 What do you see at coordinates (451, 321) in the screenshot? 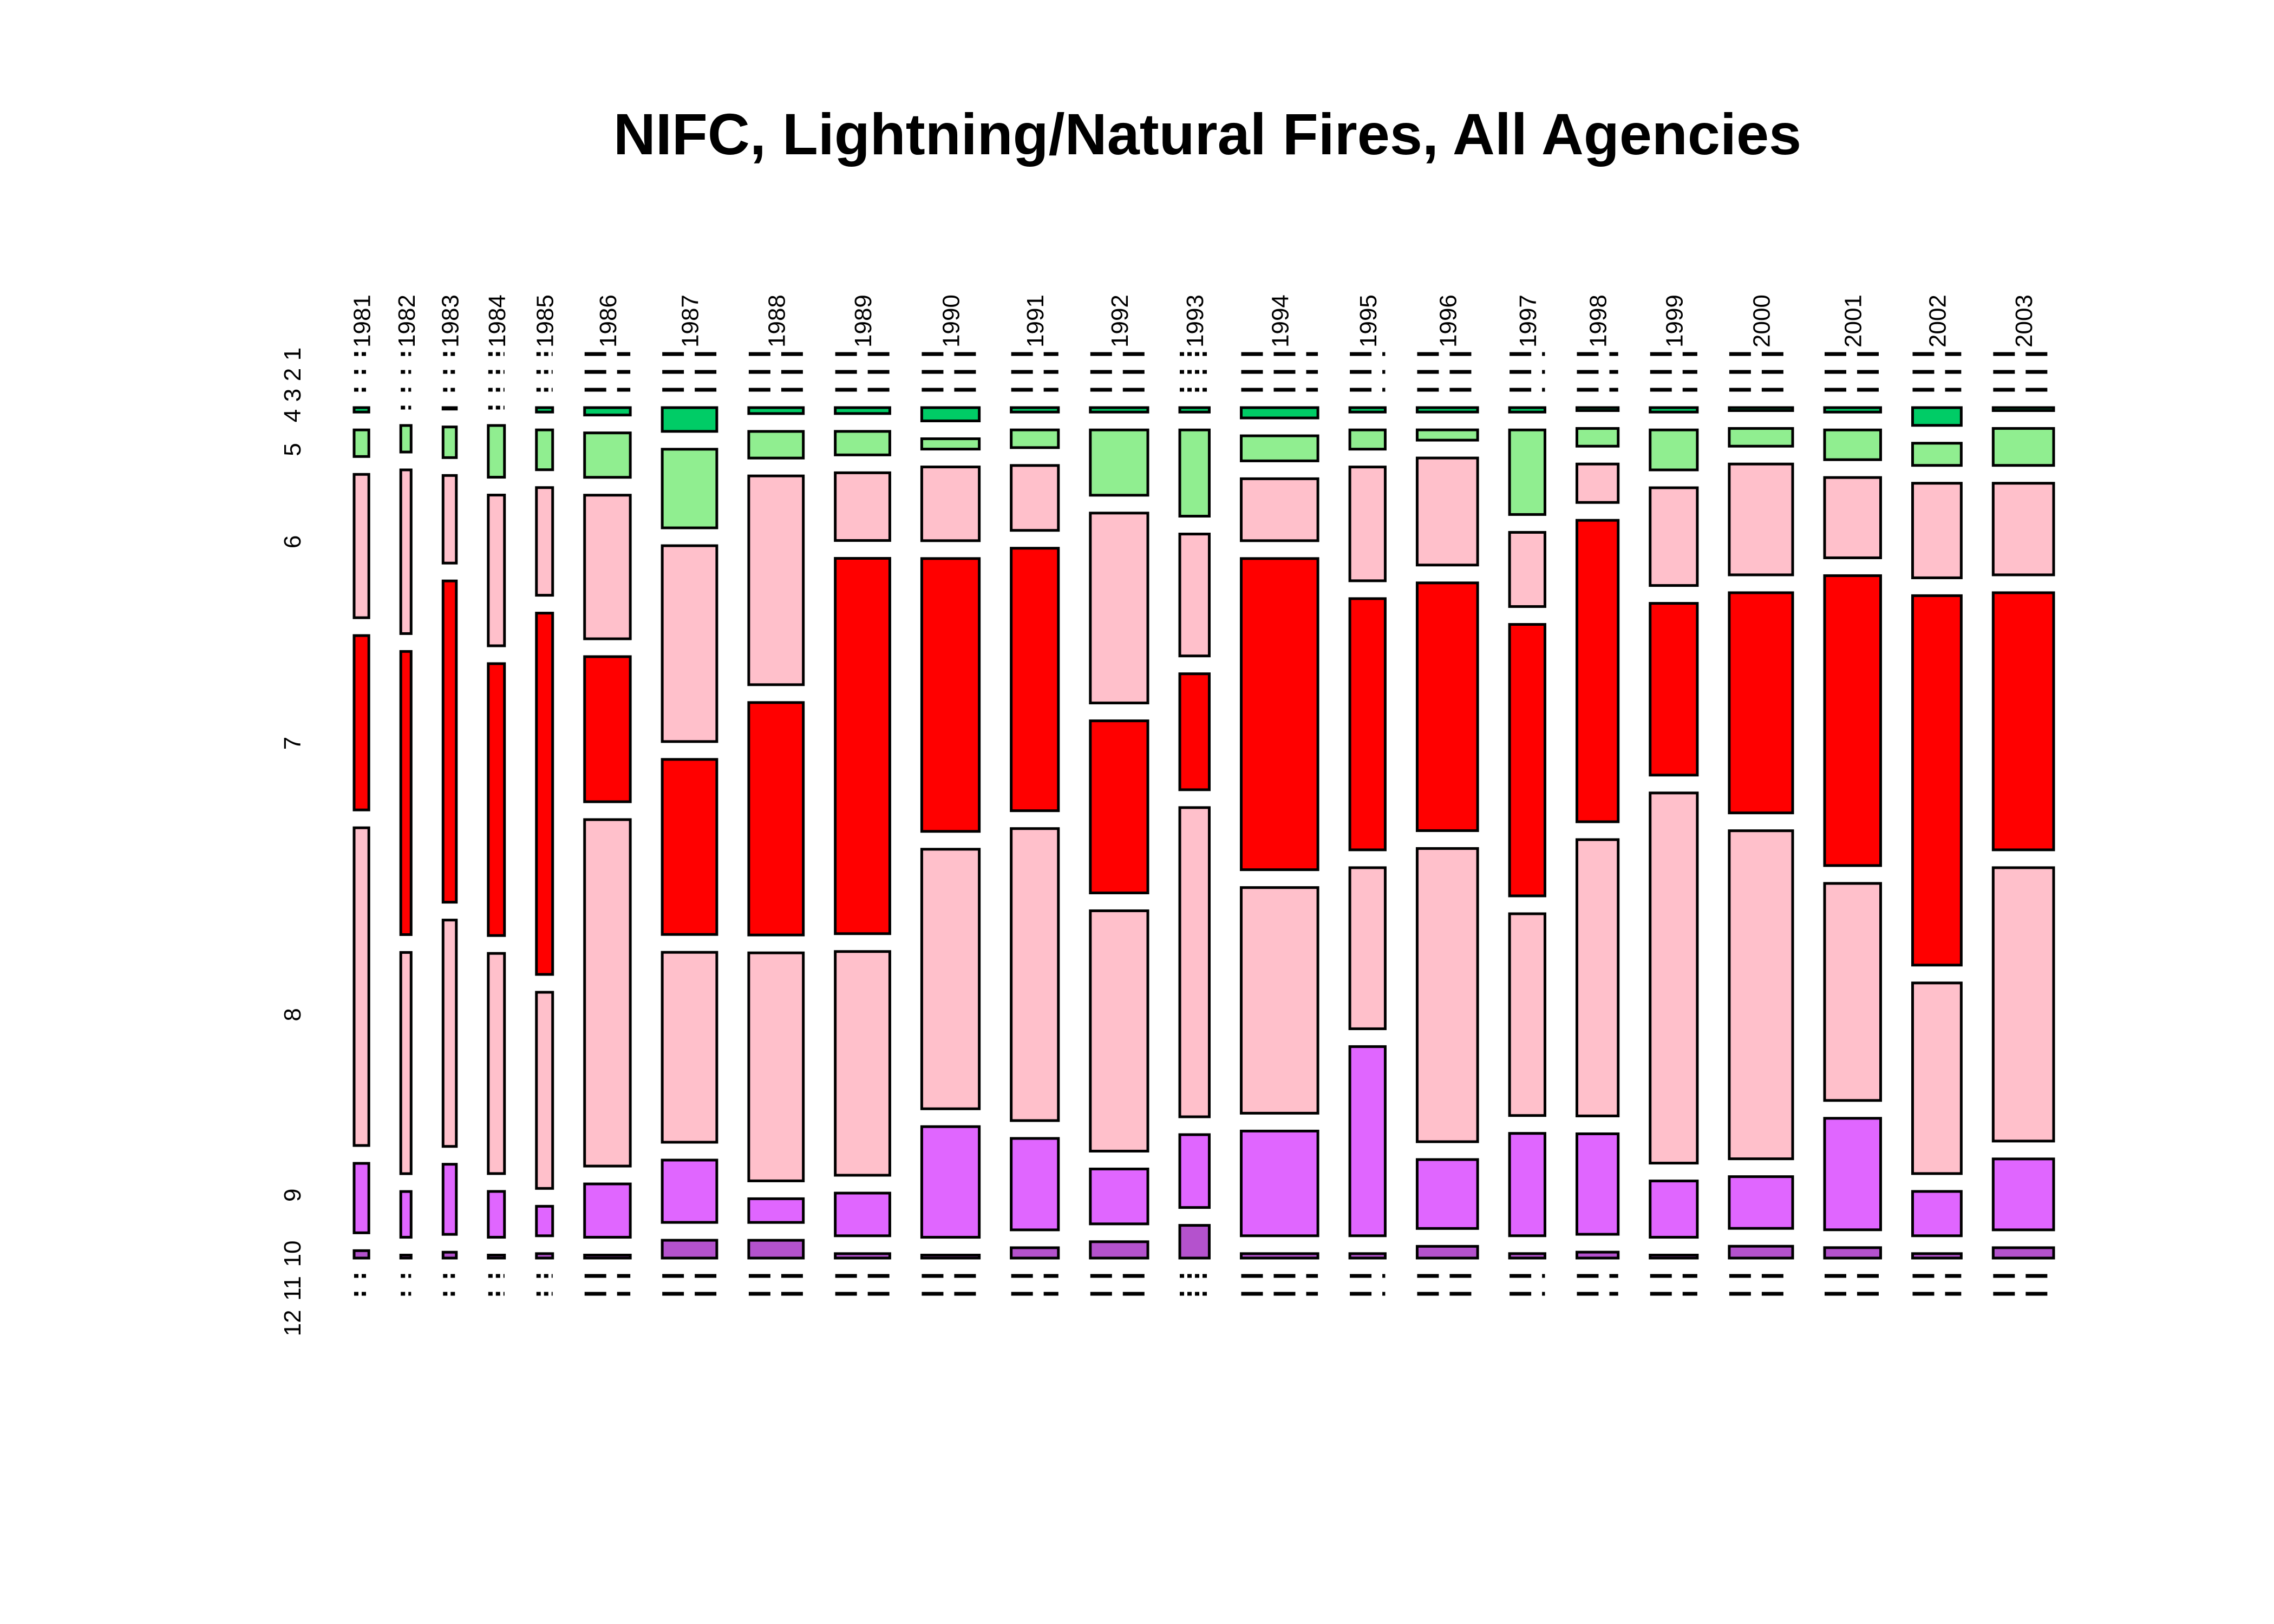
I see `year-label: 1983` at bounding box center [451, 321].